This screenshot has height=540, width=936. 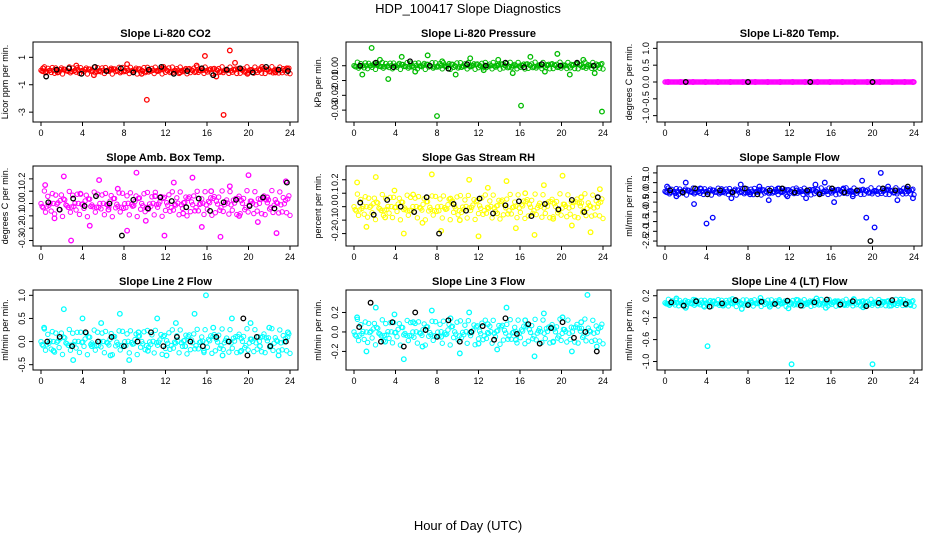 What do you see at coordinates (22, 57) in the screenshot?
I see `y-tick-label: 1` at bounding box center [22, 57].